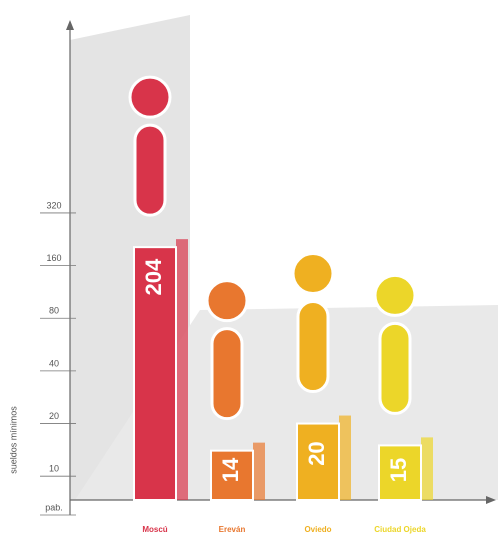  I want to click on y-tick-label: 160, so click(53, 258).